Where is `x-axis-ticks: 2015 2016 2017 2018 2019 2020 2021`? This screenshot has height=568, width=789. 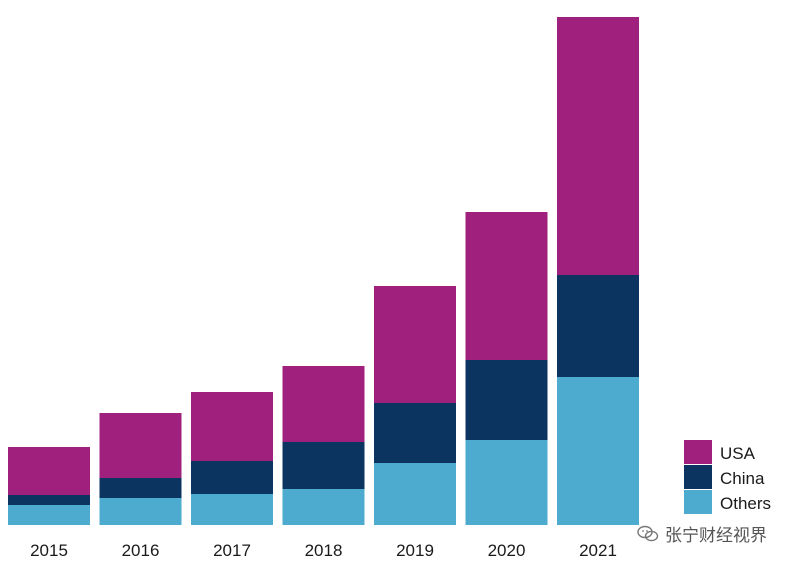
x-axis-ticks: 2015 2016 2017 2018 2019 2020 2021 is located at coordinates (323, 550).